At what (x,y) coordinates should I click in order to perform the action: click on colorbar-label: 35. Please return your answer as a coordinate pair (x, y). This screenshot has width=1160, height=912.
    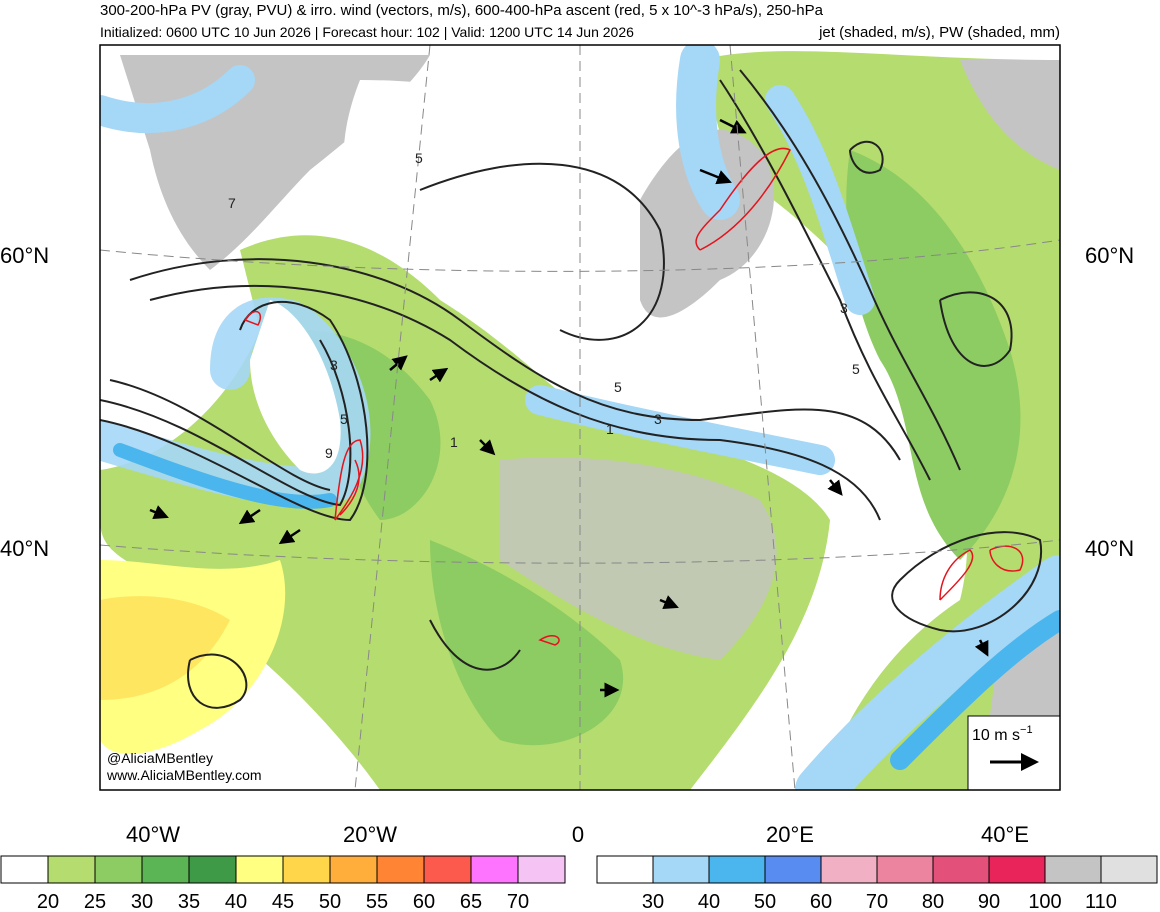
    Looking at the image, I should click on (189, 901).